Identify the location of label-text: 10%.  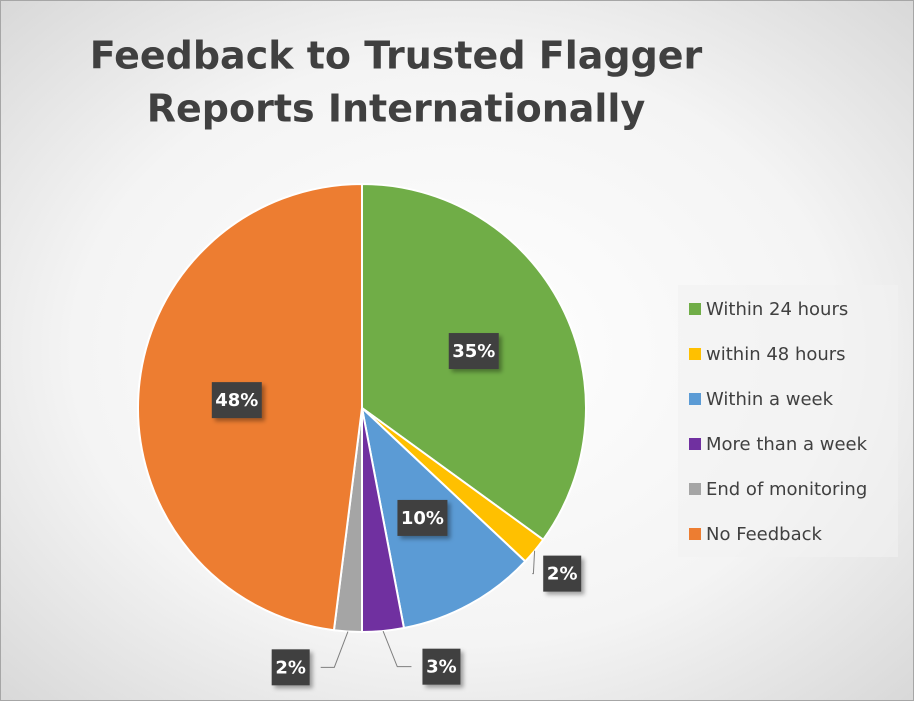
(422, 518).